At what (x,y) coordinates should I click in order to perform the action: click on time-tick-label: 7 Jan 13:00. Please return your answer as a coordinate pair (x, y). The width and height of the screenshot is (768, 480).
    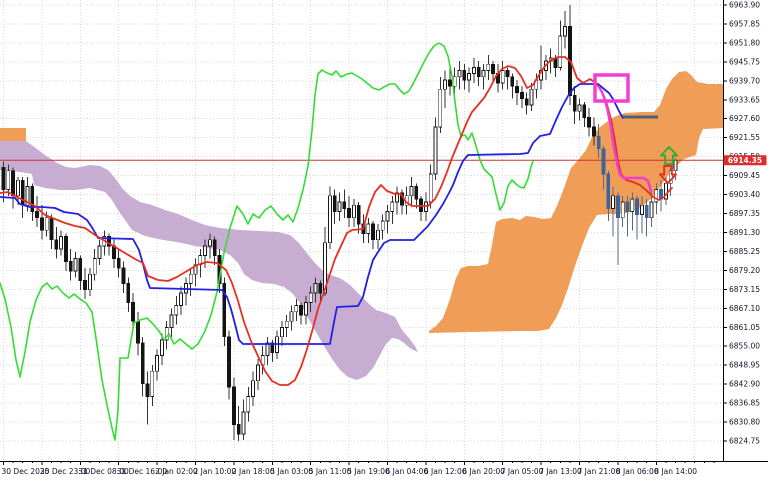
    Looking at the image, I should click on (560, 471).